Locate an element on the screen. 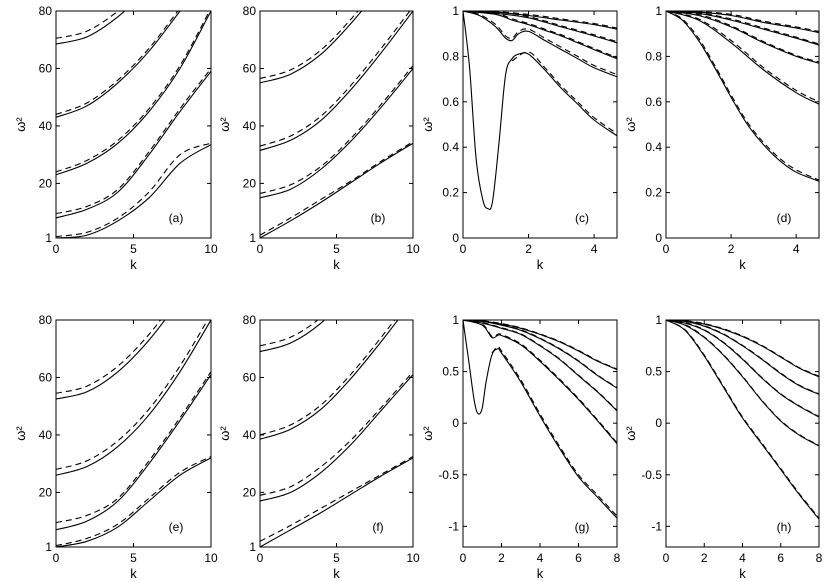 The height and width of the screenshot is (581, 830). y-tick-label: 0.4 is located at coordinates (653, 147).